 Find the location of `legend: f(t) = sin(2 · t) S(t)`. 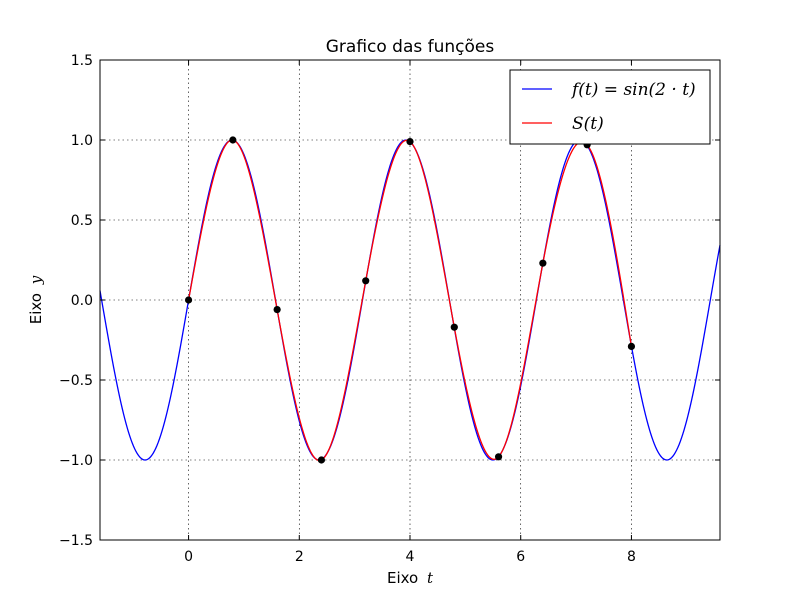

legend: f(t) = sin(2 · t) S(t) is located at coordinates (610, 107).